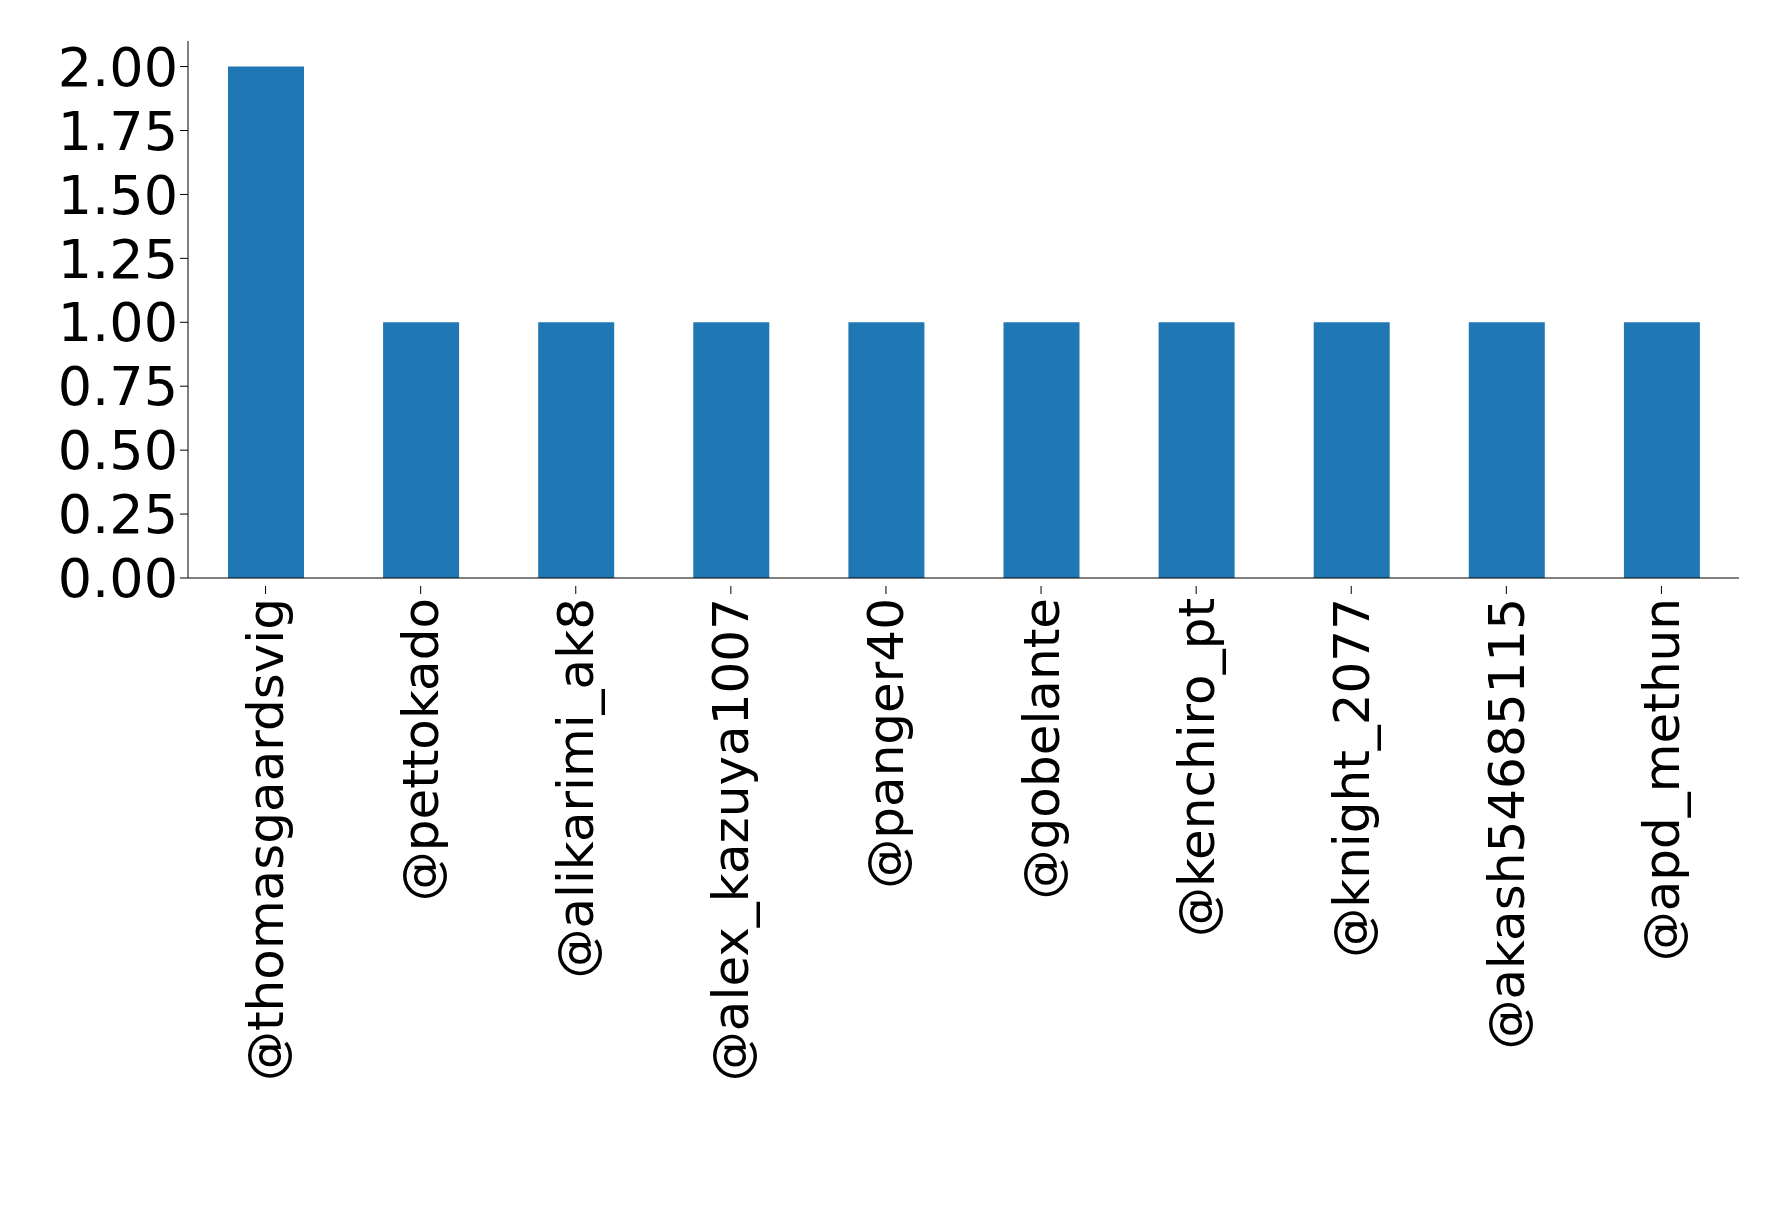 This screenshot has height=1232, width=1778. What do you see at coordinates (117, 67) in the screenshot?
I see `y-tick-label: 2.00` at bounding box center [117, 67].